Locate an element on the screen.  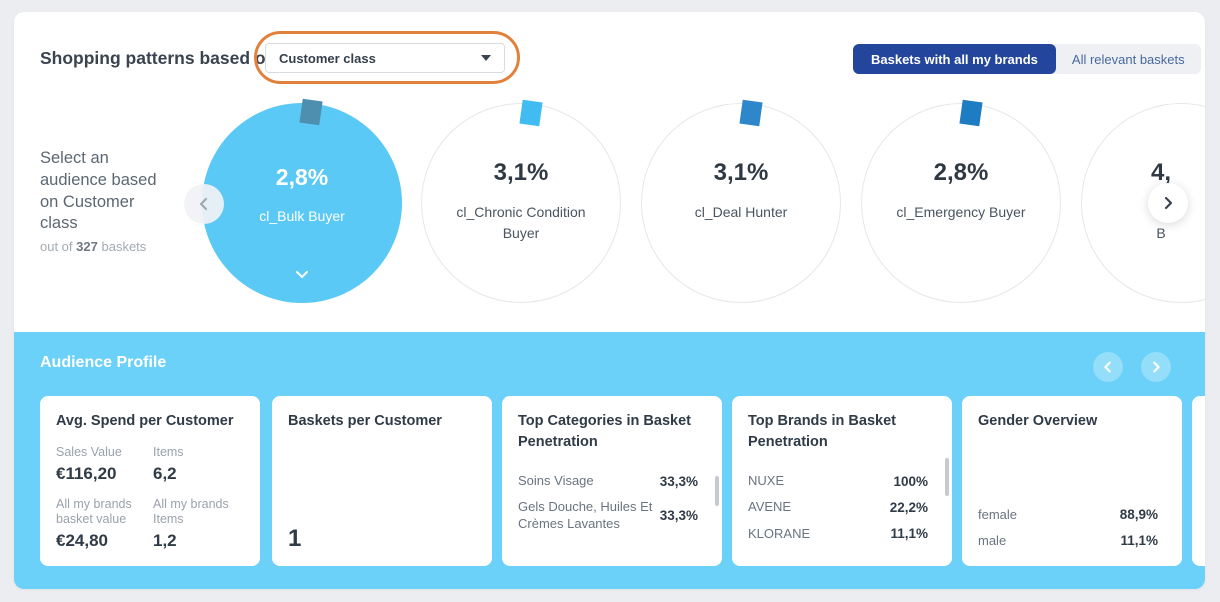
gender-row: male 11,1% is located at coordinates (1068, 540).